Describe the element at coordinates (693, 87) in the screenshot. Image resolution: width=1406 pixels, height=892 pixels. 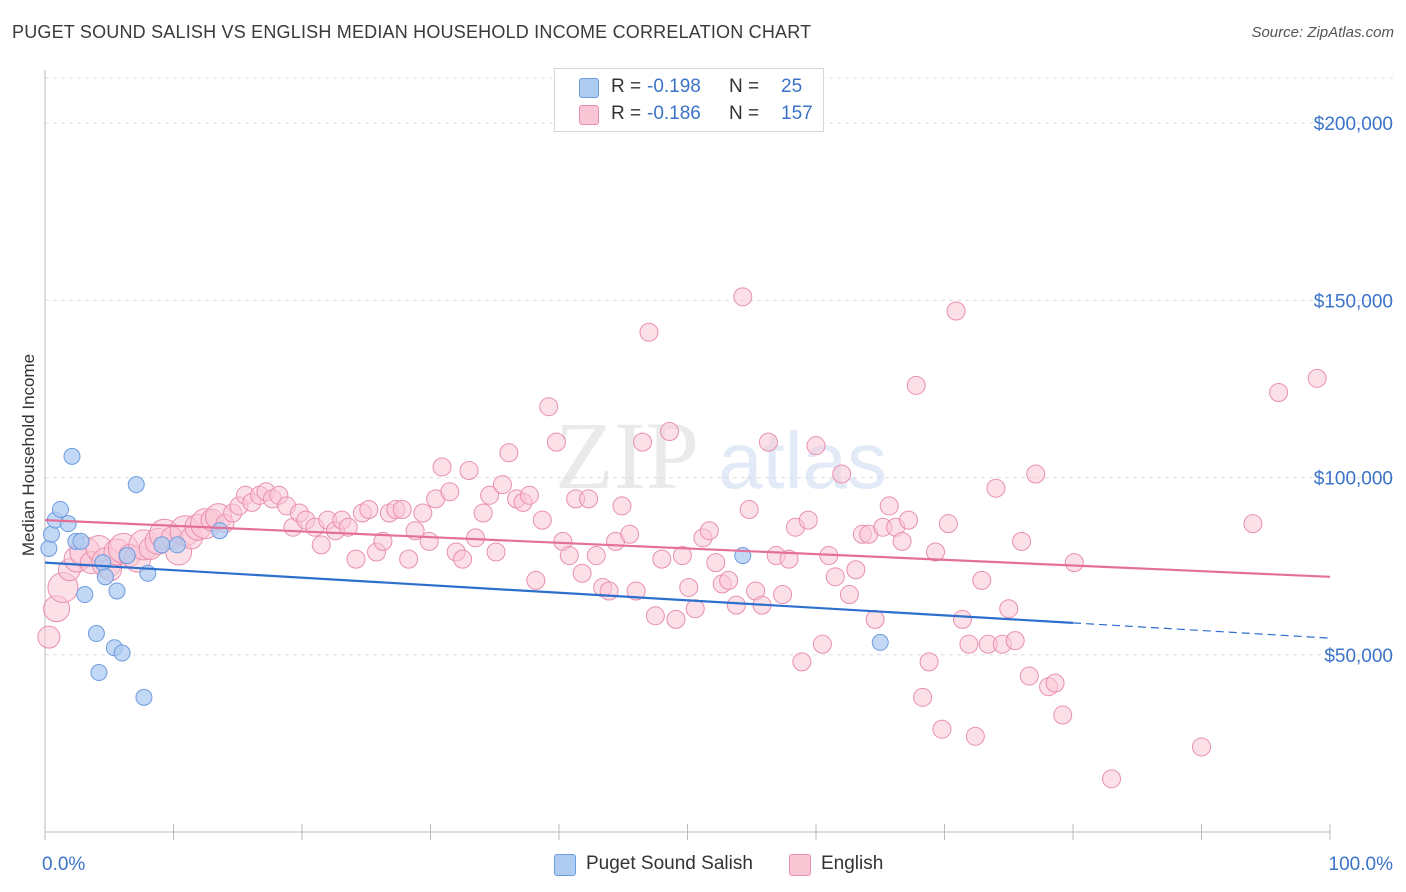
I see `legend-row-salish: R = -0.198 N = 25` at that location.